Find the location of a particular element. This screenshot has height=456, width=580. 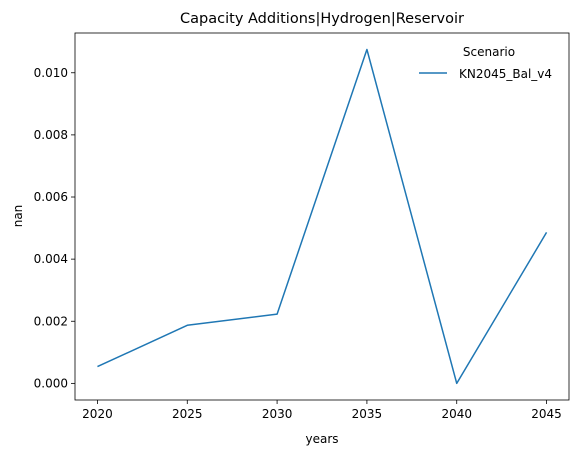

y-tick-label: 0.000 is located at coordinates (51, 383).